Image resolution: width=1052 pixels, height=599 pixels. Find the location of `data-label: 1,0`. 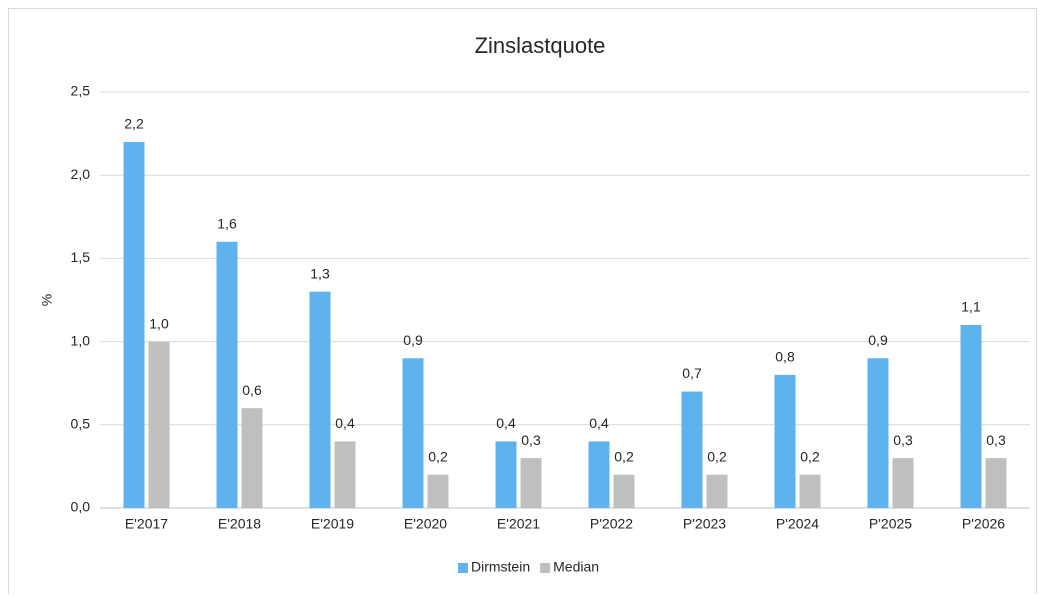

data-label: 1,0 is located at coordinates (159, 323).